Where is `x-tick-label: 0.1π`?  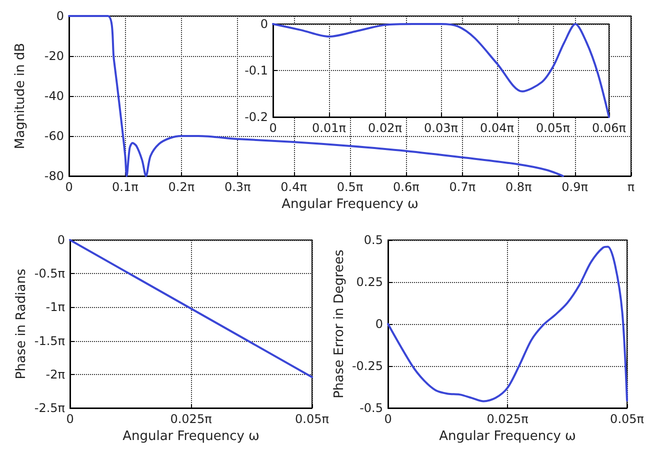
x-tick-label: 0.1π is located at coordinates (125, 187).